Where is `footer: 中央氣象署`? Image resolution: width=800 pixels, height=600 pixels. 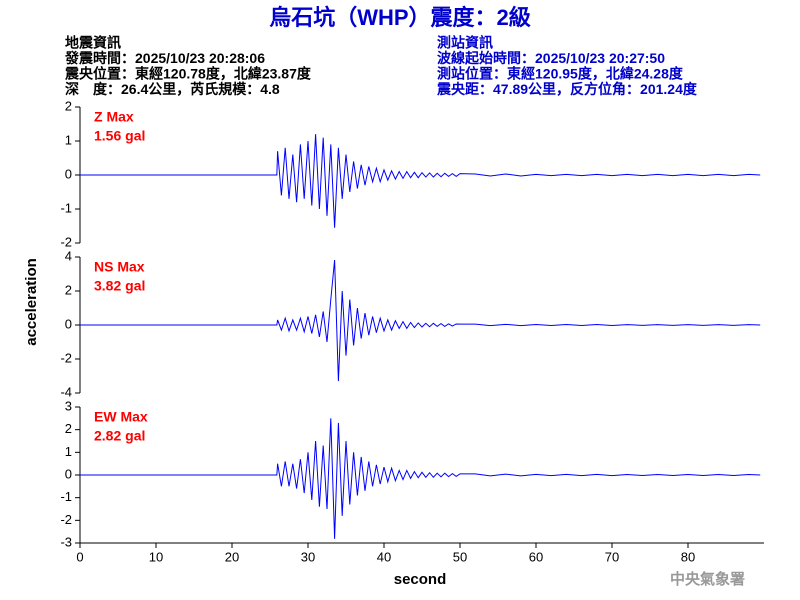
footer: 中央氣象署 is located at coordinates (707, 579).